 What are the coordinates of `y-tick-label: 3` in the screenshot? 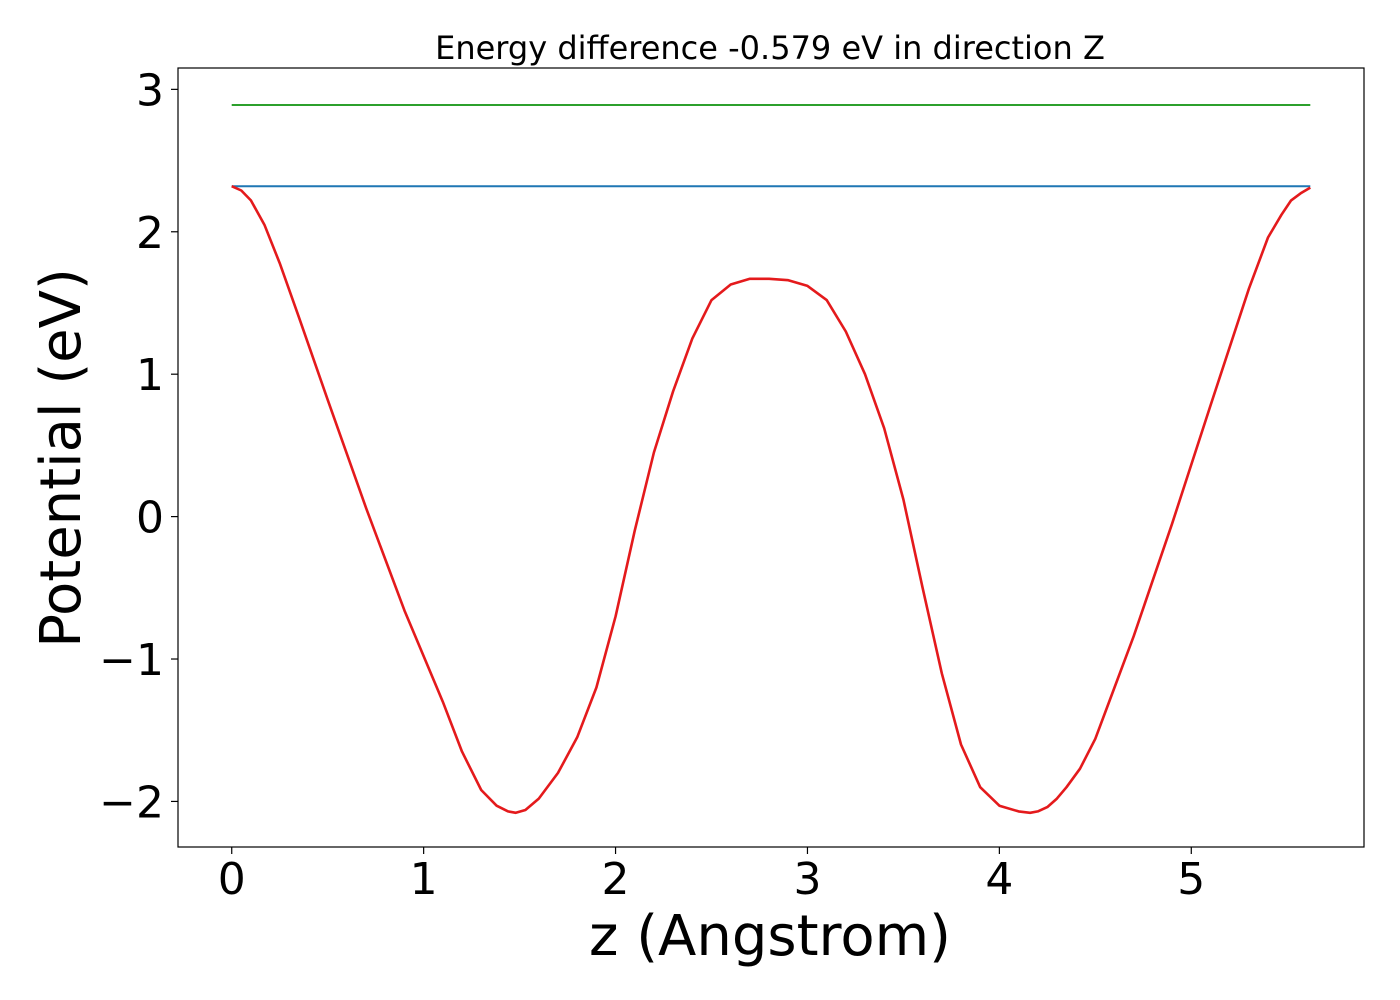 It's located at (150, 90).